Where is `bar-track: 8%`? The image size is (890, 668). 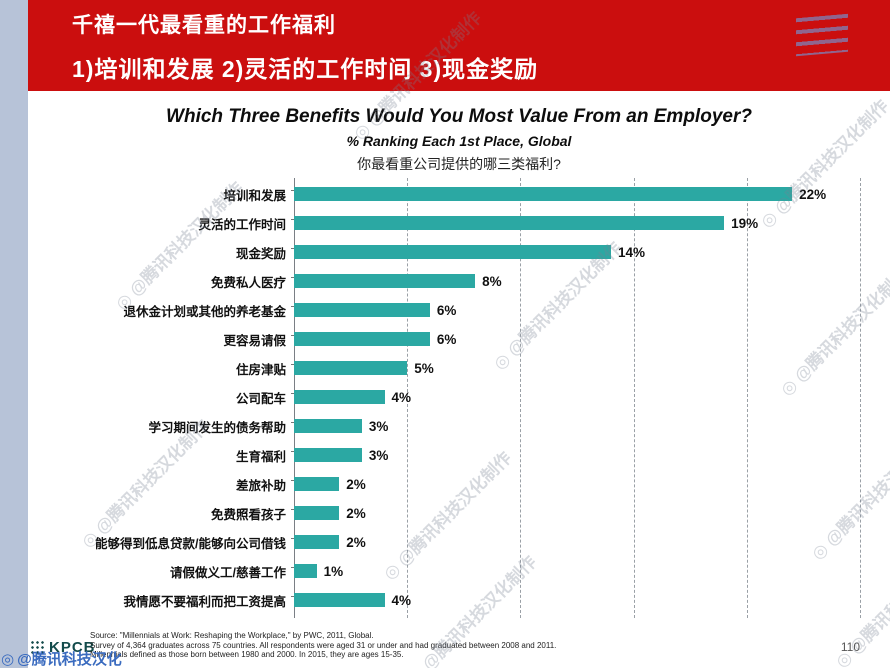
bar-track: 8% is located at coordinates (577, 281).